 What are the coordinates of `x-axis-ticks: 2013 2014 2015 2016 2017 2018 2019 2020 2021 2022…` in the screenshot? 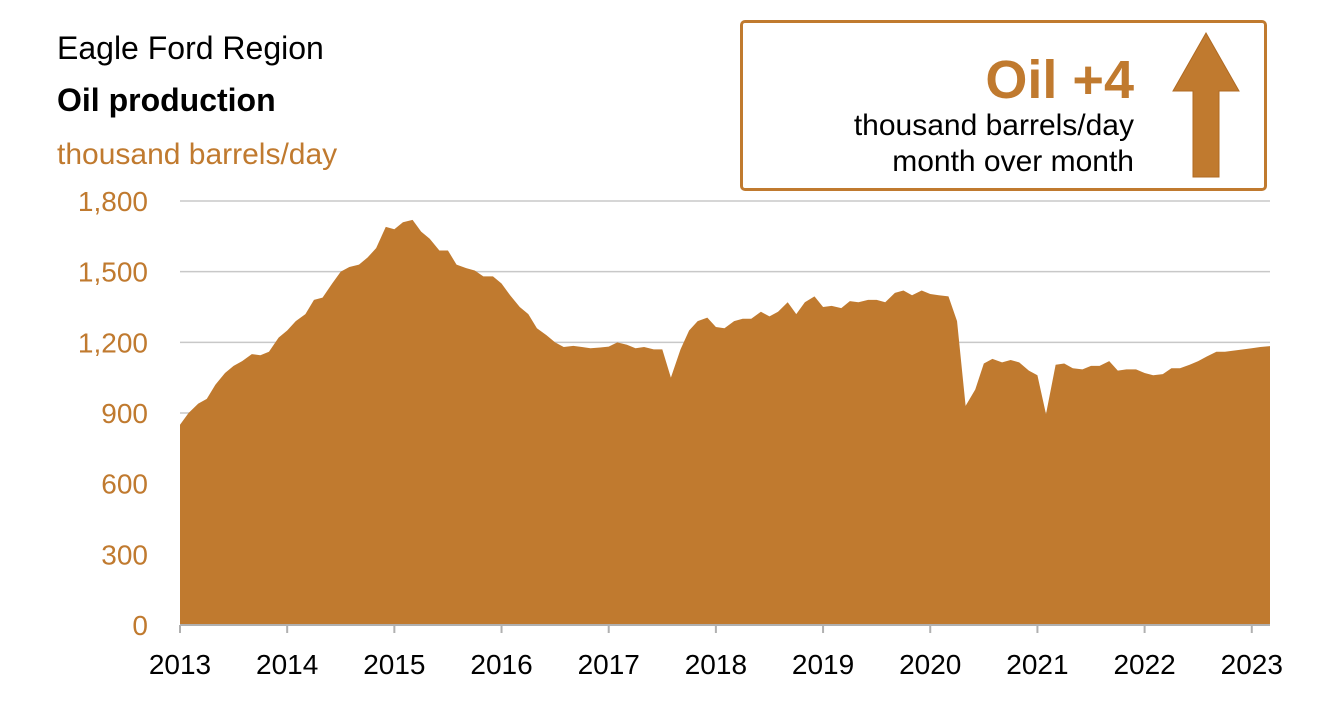 It's located at (716, 652).